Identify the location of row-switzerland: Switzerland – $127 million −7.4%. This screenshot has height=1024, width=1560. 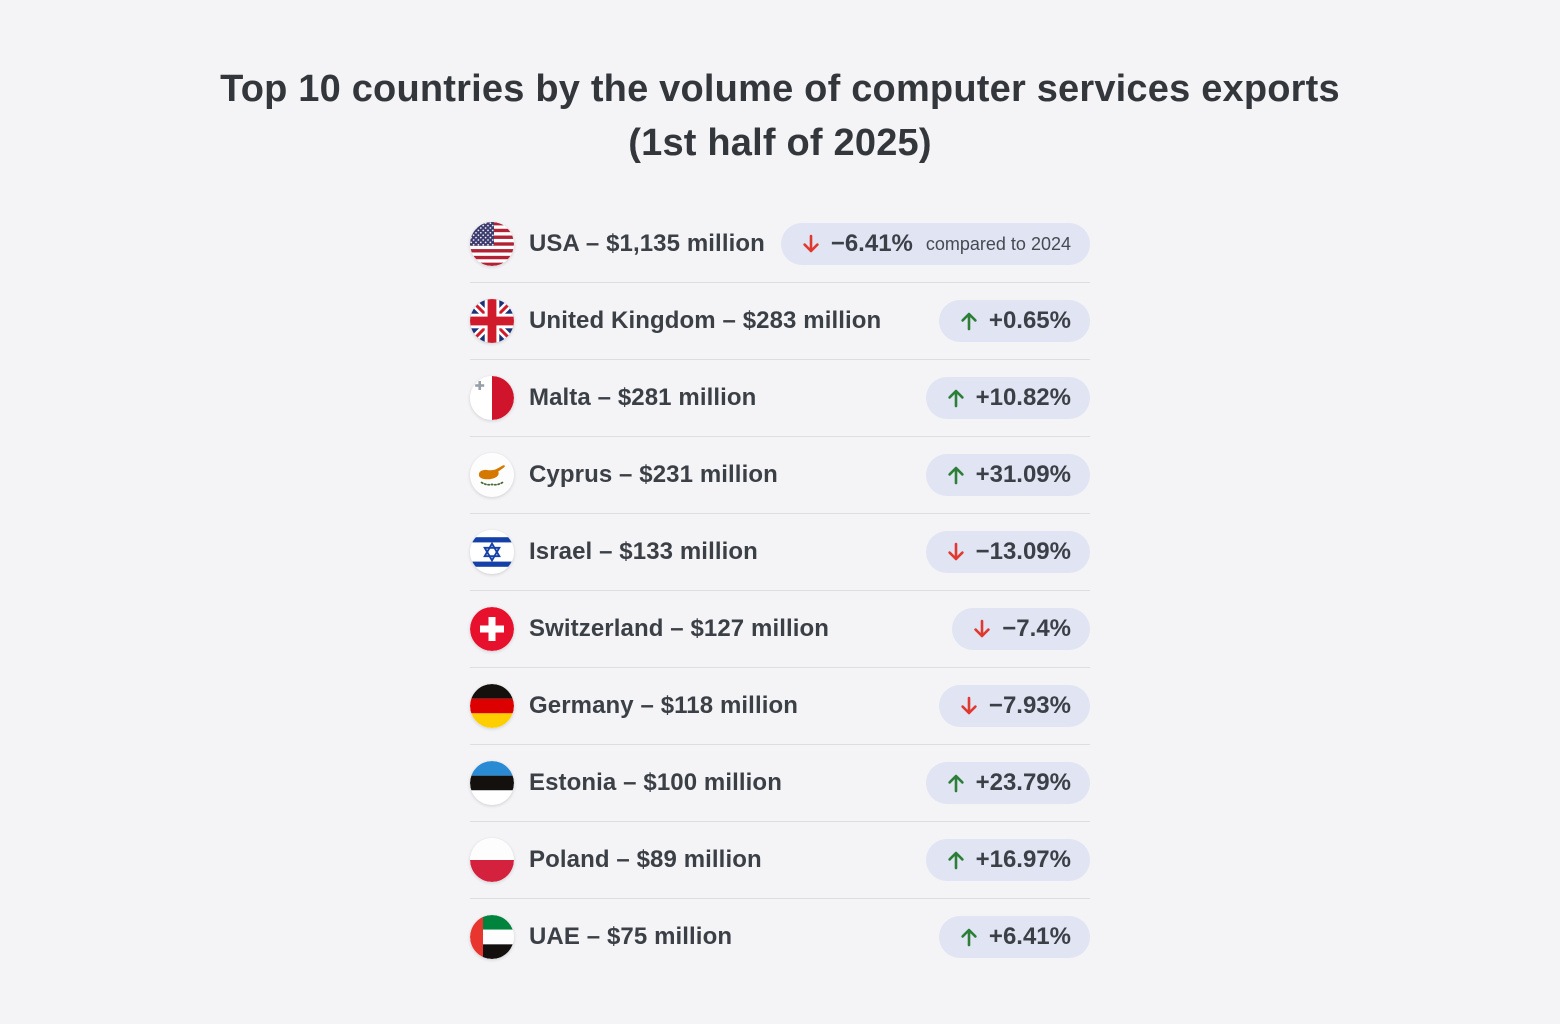
(780, 629).